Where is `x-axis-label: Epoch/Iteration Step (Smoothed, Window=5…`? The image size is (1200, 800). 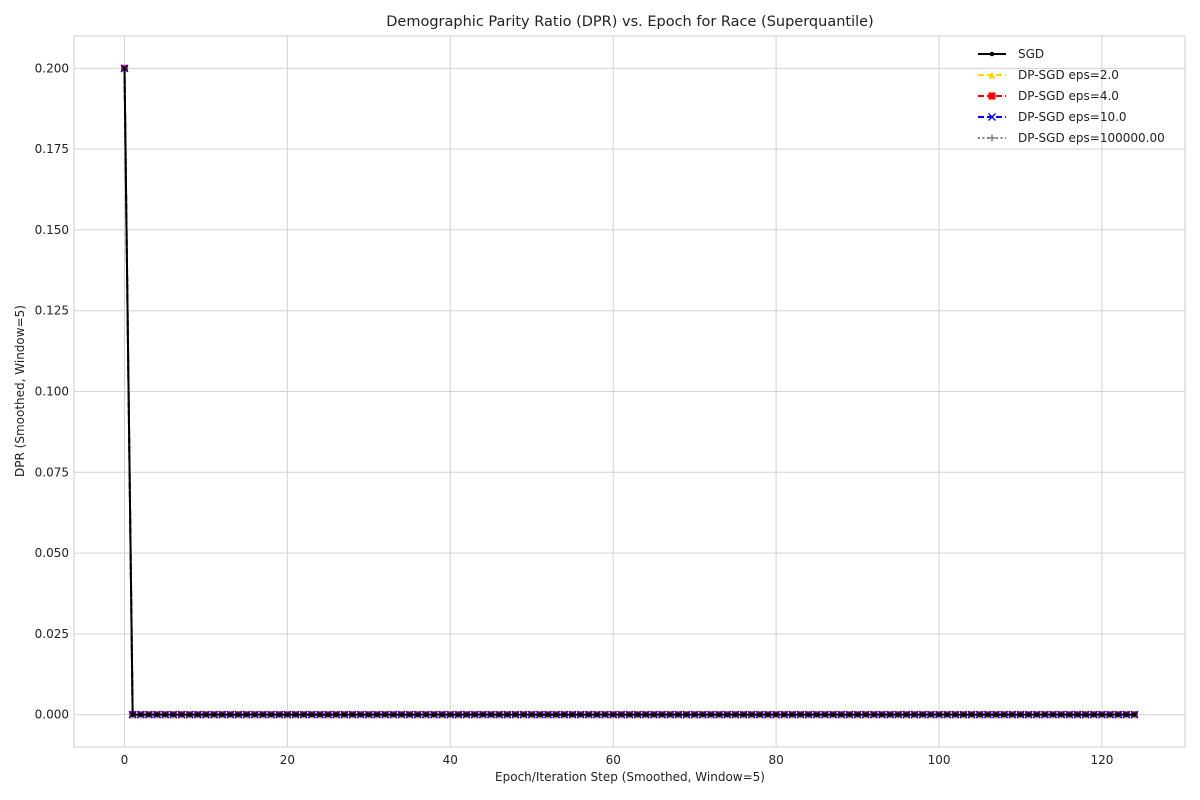
x-axis-label: Epoch/Iteration Step (Smoothed, Window=5… is located at coordinates (630, 777).